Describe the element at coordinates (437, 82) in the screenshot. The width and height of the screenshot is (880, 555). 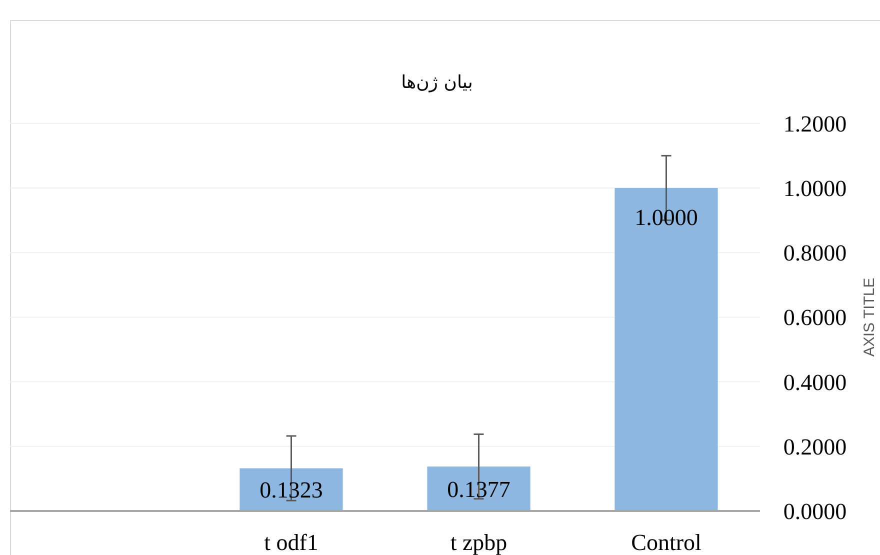
I see `chart-title: بیان ژن‌ها` at that location.